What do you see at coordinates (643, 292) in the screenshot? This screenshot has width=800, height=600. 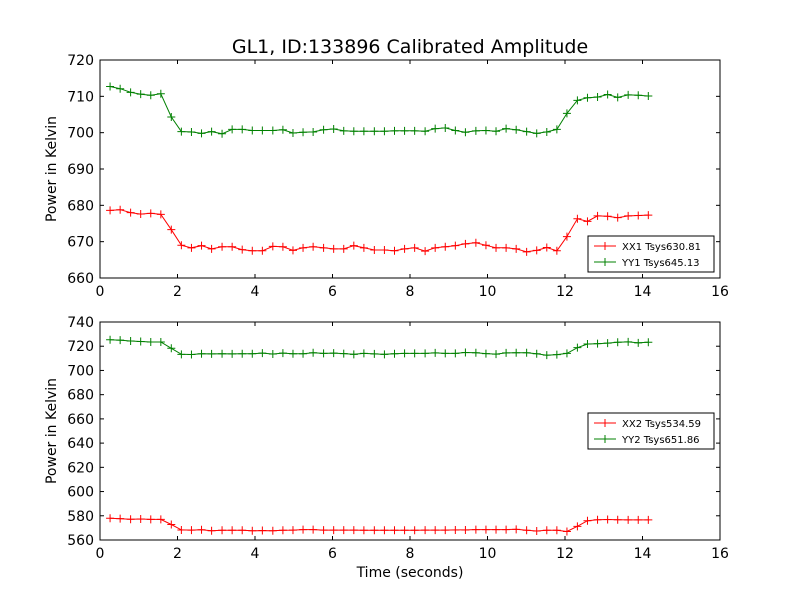 I see `x-tick-label: 14` at bounding box center [643, 292].